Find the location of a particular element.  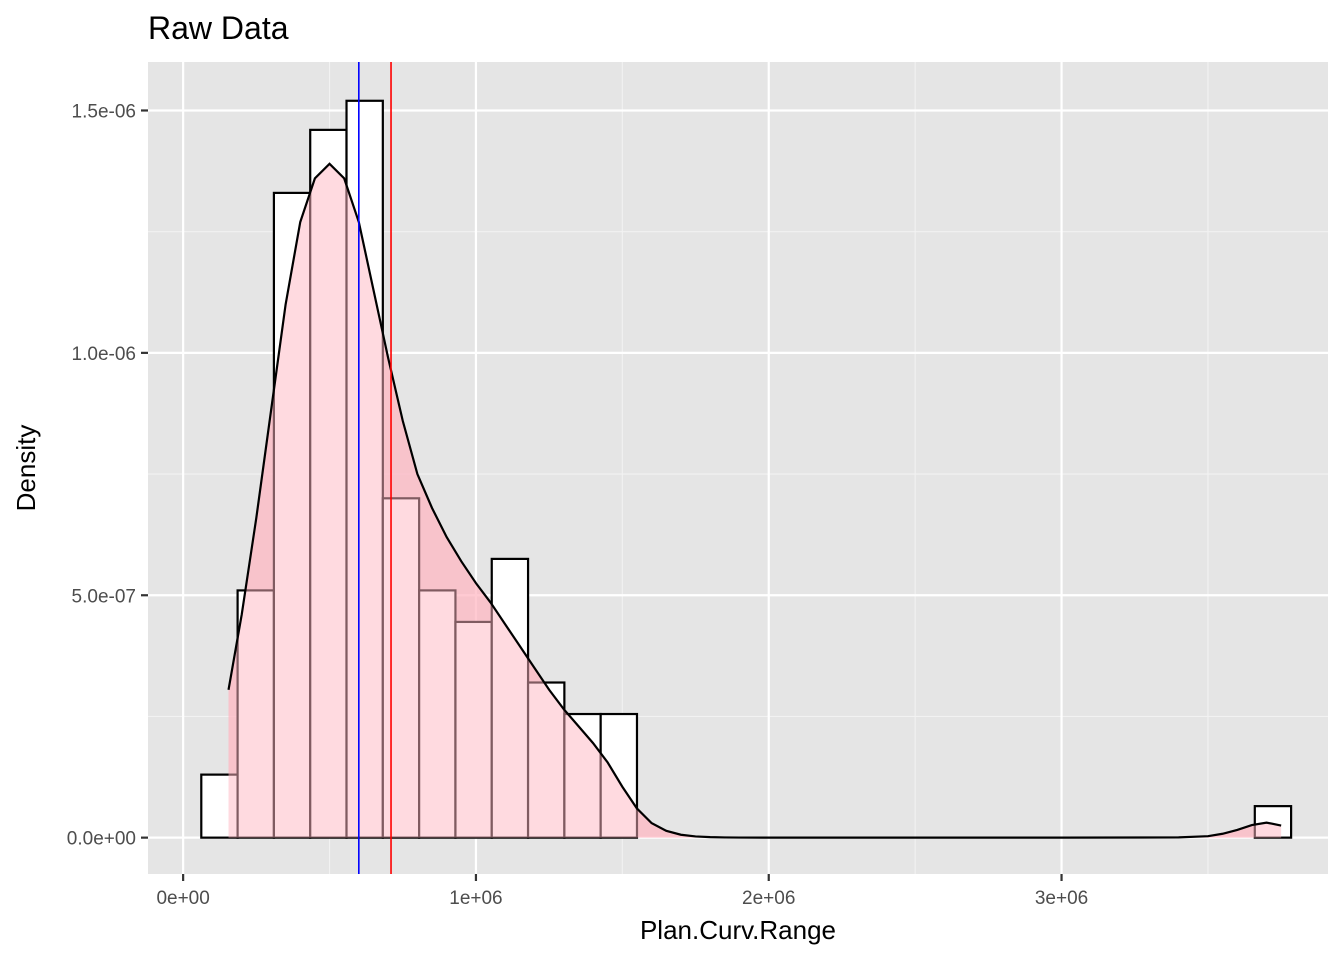

y-tick-label: 5.0e-07 is located at coordinates (104, 596).